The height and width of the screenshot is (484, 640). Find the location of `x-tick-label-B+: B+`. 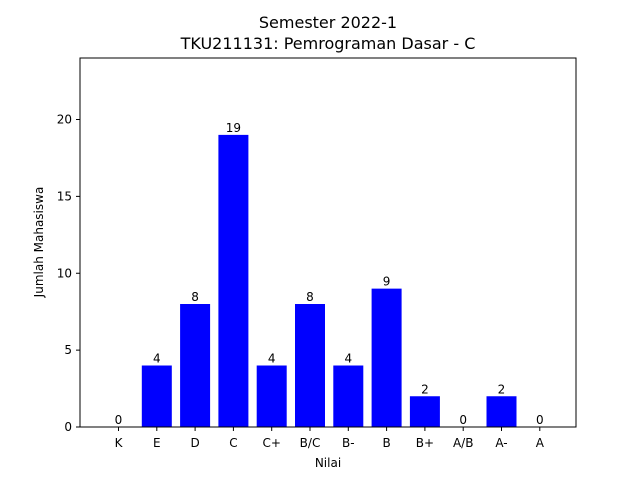

x-tick-label-B+: B+ is located at coordinates (425, 443).